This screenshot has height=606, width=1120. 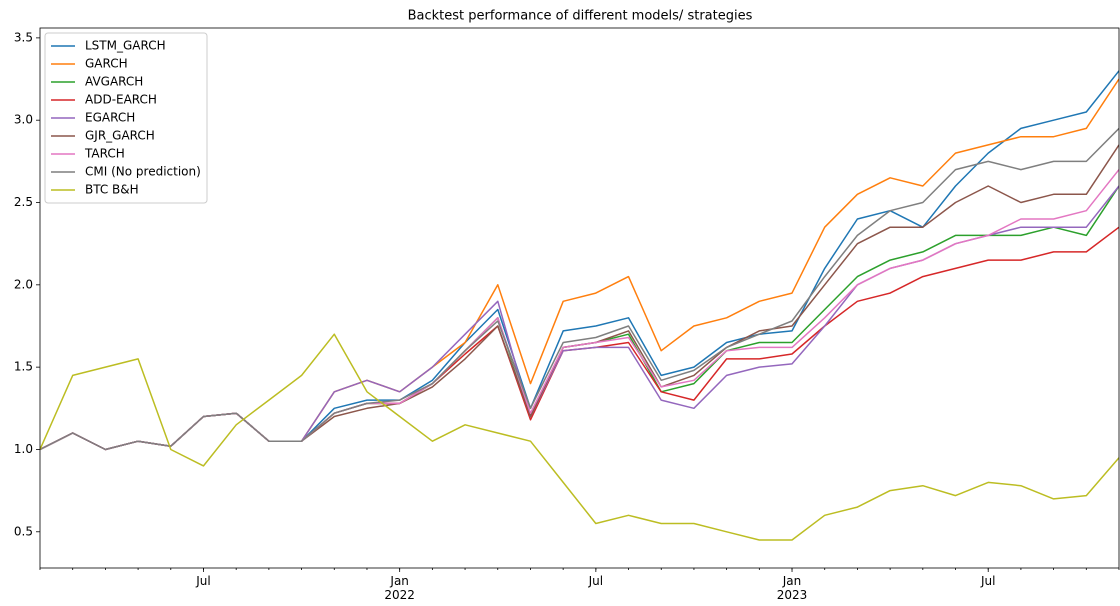 What do you see at coordinates (23, 284) in the screenshot?
I see `y-tick-label: 2.0` at bounding box center [23, 284].